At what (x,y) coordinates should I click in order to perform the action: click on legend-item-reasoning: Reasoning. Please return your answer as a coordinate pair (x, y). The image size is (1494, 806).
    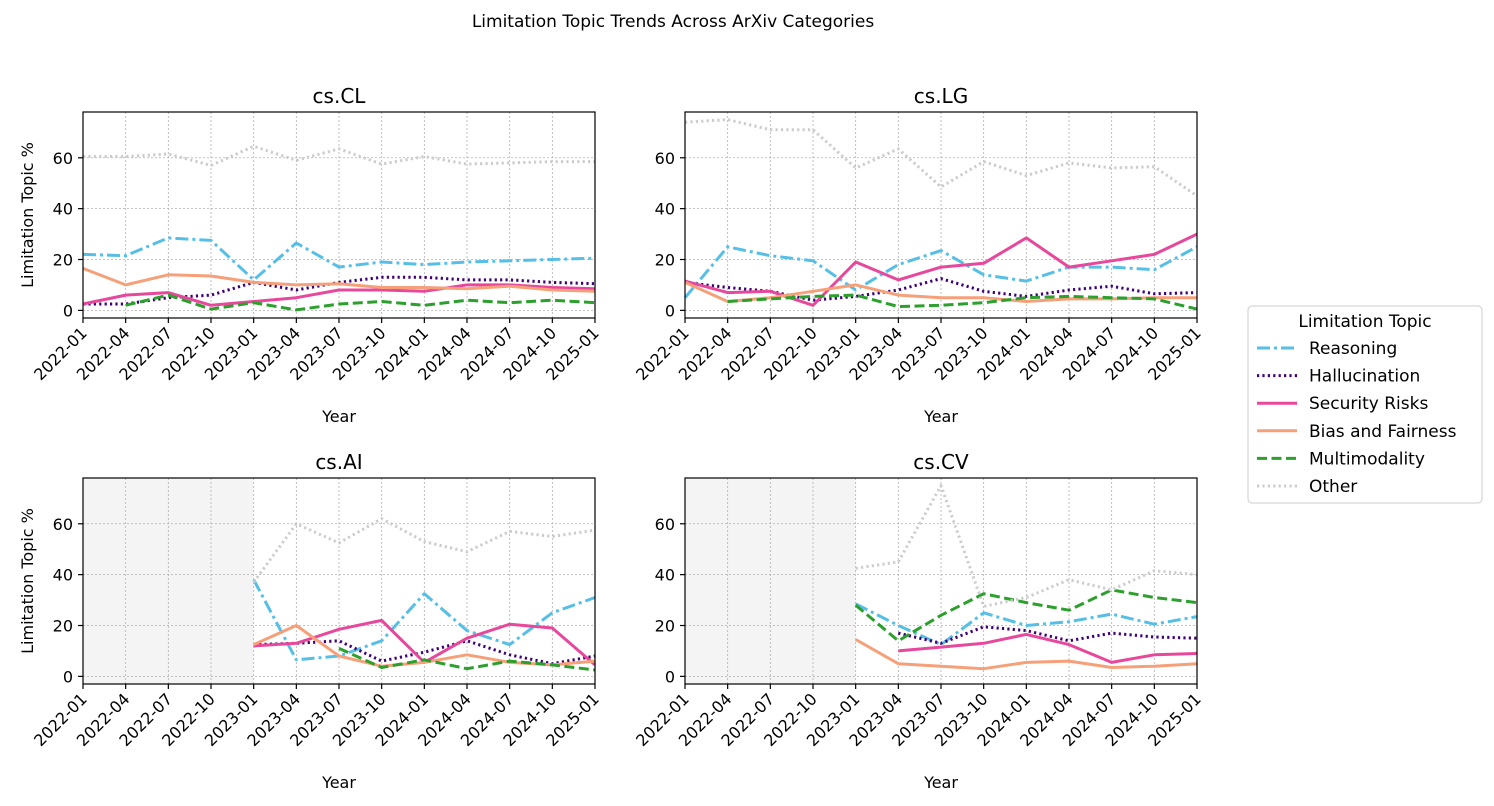
    Looking at the image, I should click on (1327, 349).